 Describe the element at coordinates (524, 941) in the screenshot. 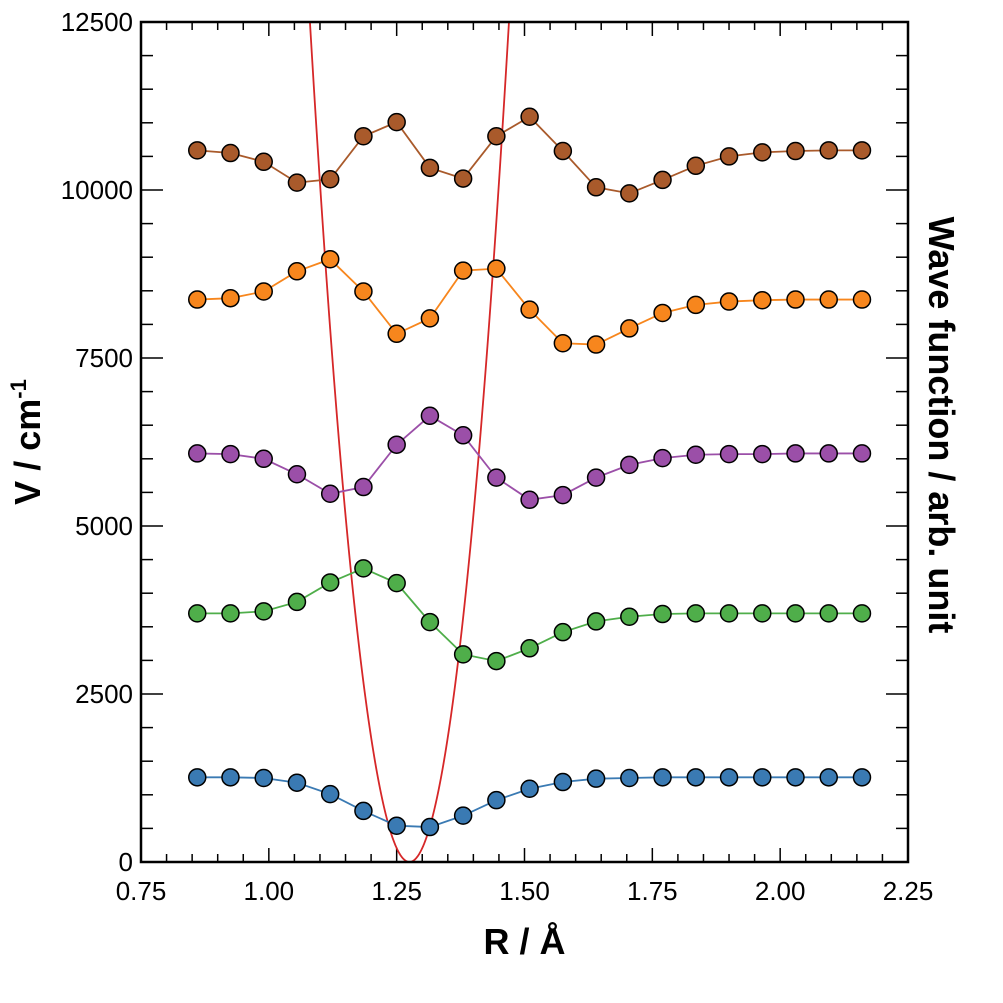

I see `x-axis-title: R / Å` at that location.